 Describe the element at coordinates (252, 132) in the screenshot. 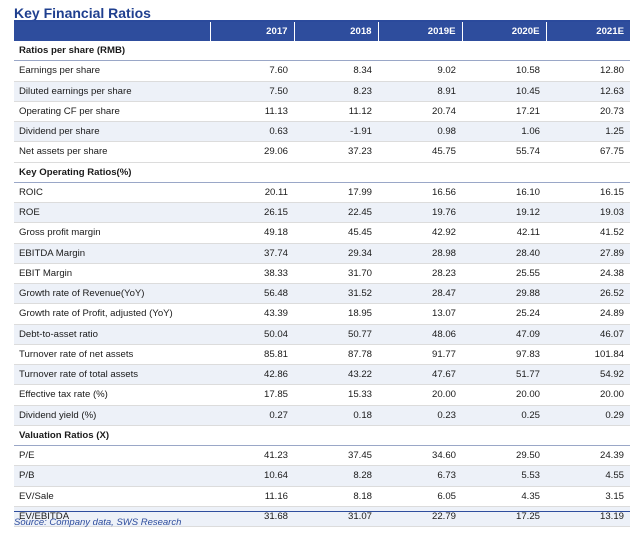

I see `value-cell: 0.63` at that location.